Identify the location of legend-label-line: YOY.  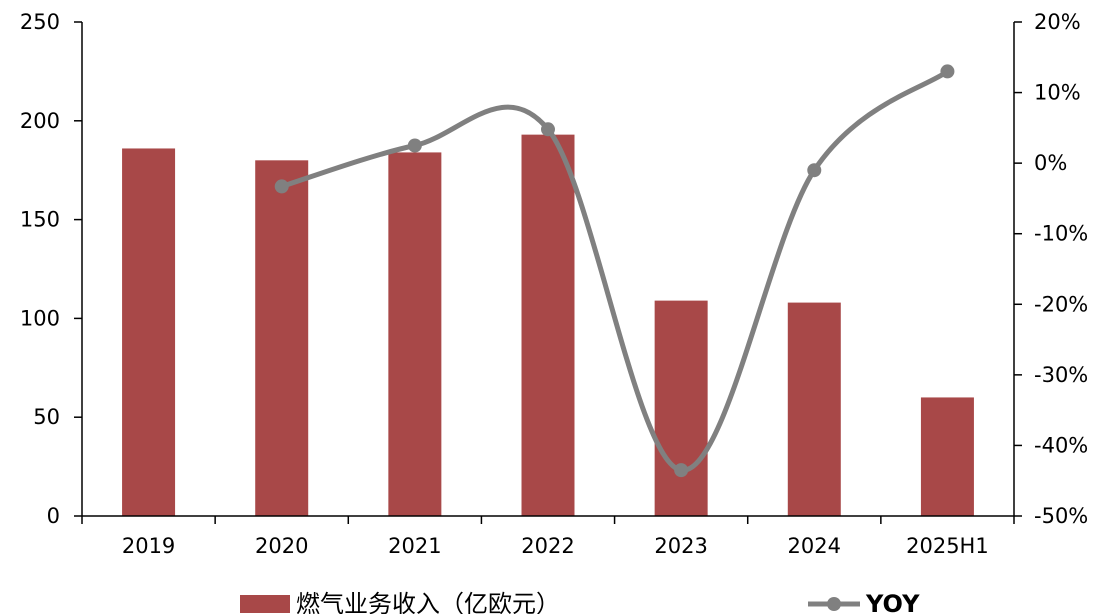
(892, 602).